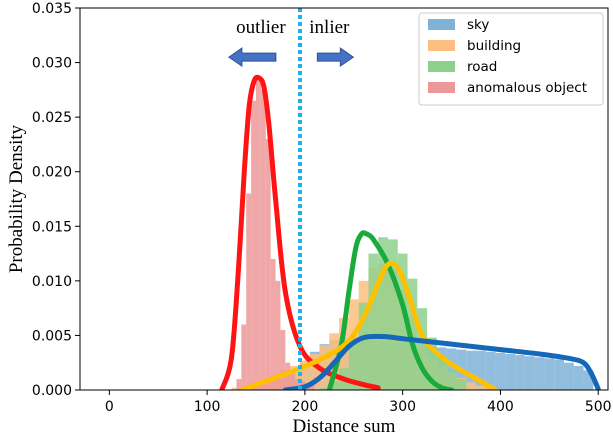  Describe the element at coordinates (344, 426) in the screenshot. I see `x-axis-title: Distance sum` at that location.